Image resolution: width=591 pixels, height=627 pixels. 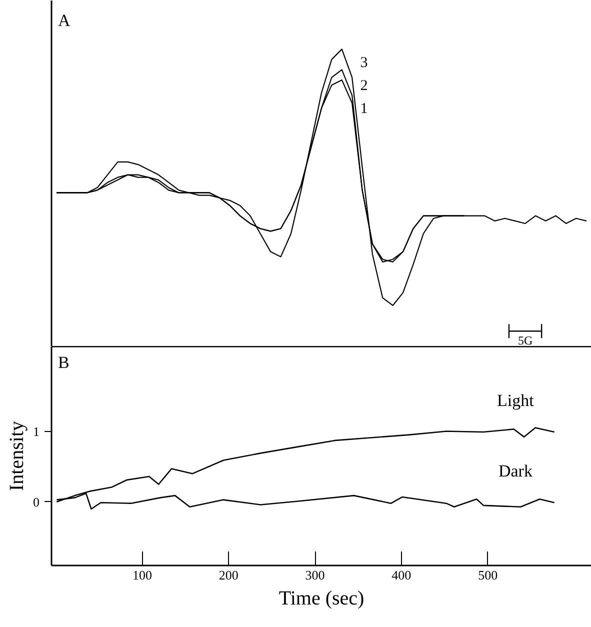 What do you see at coordinates (321, 599) in the screenshot?
I see `x-axis-title: Time (sec)` at bounding box center [321, 599].